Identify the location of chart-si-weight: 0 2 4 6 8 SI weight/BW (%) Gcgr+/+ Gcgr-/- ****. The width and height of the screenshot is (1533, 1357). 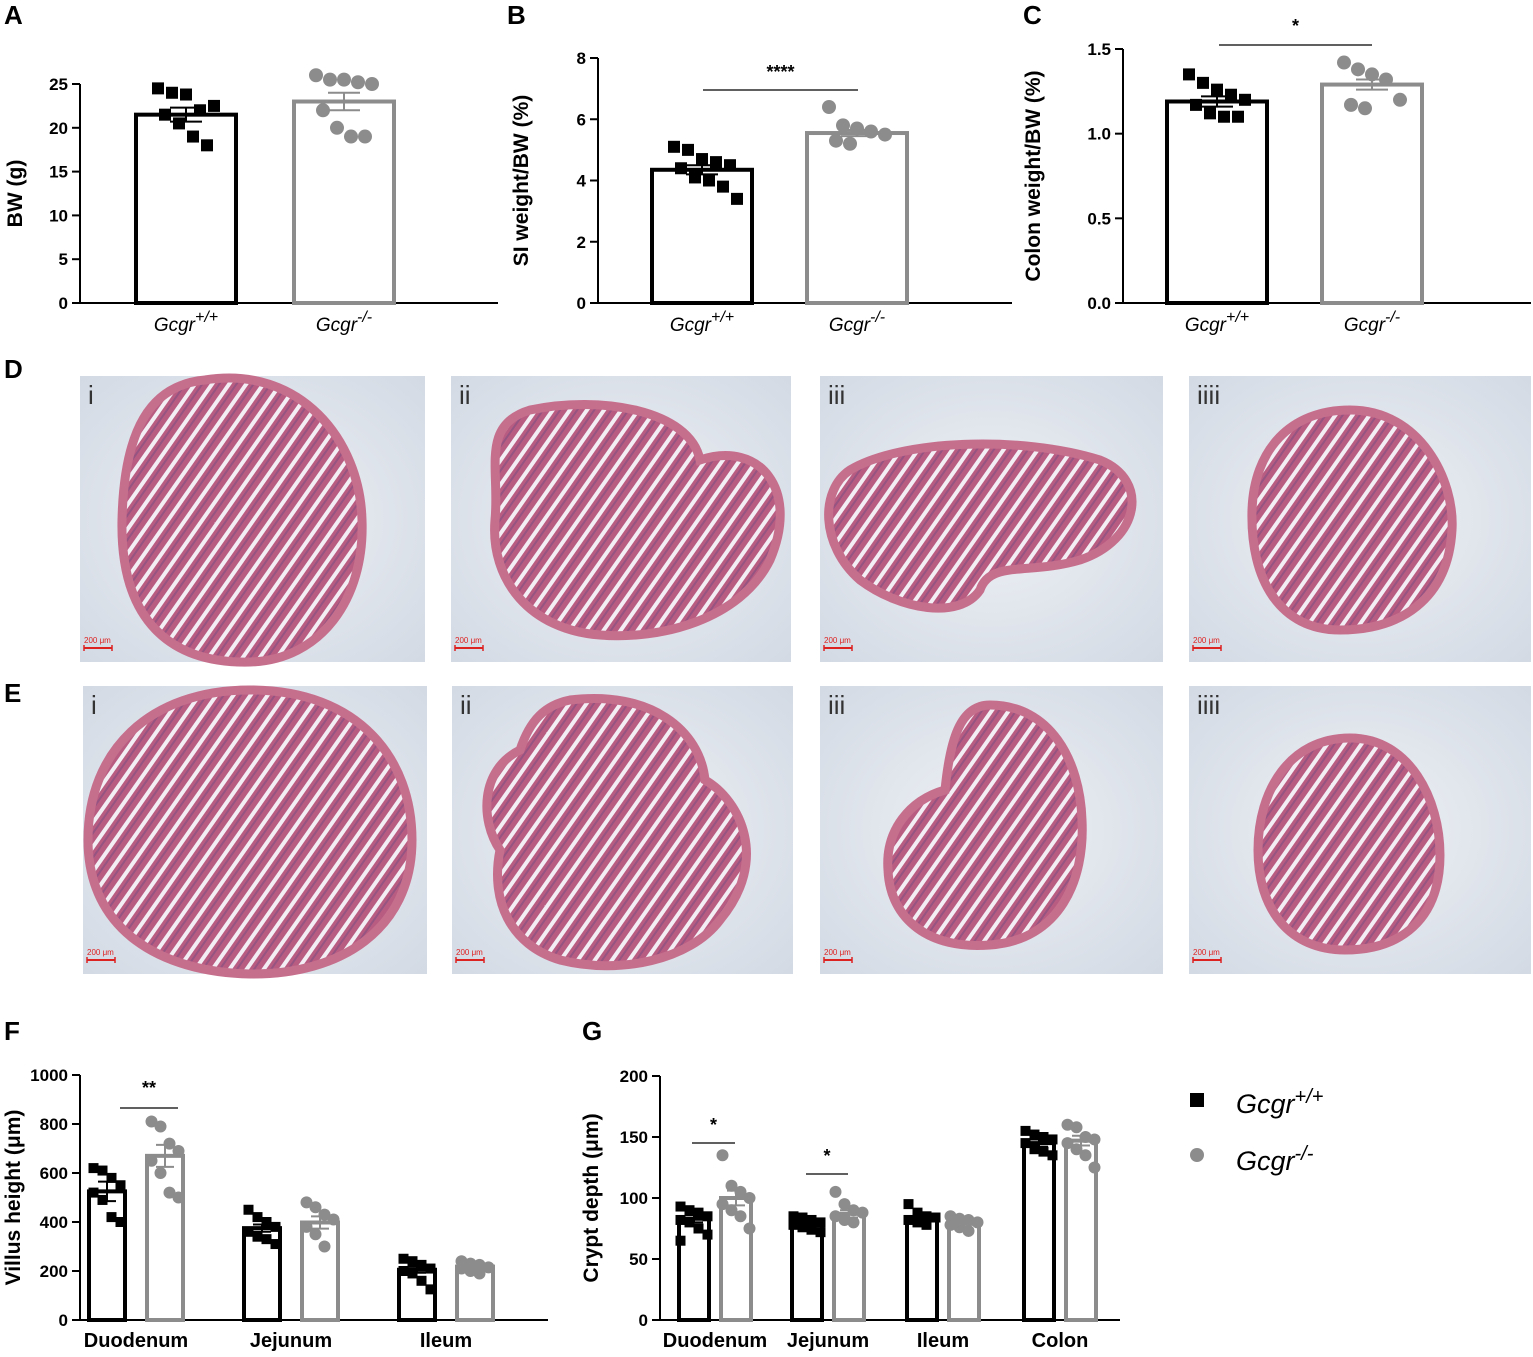
(761, 192).